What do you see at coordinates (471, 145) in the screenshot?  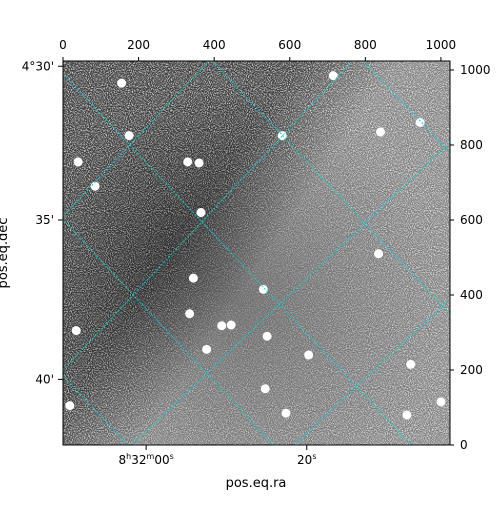 I see `right-tick-label: 800` at bounding box center [471, 145].